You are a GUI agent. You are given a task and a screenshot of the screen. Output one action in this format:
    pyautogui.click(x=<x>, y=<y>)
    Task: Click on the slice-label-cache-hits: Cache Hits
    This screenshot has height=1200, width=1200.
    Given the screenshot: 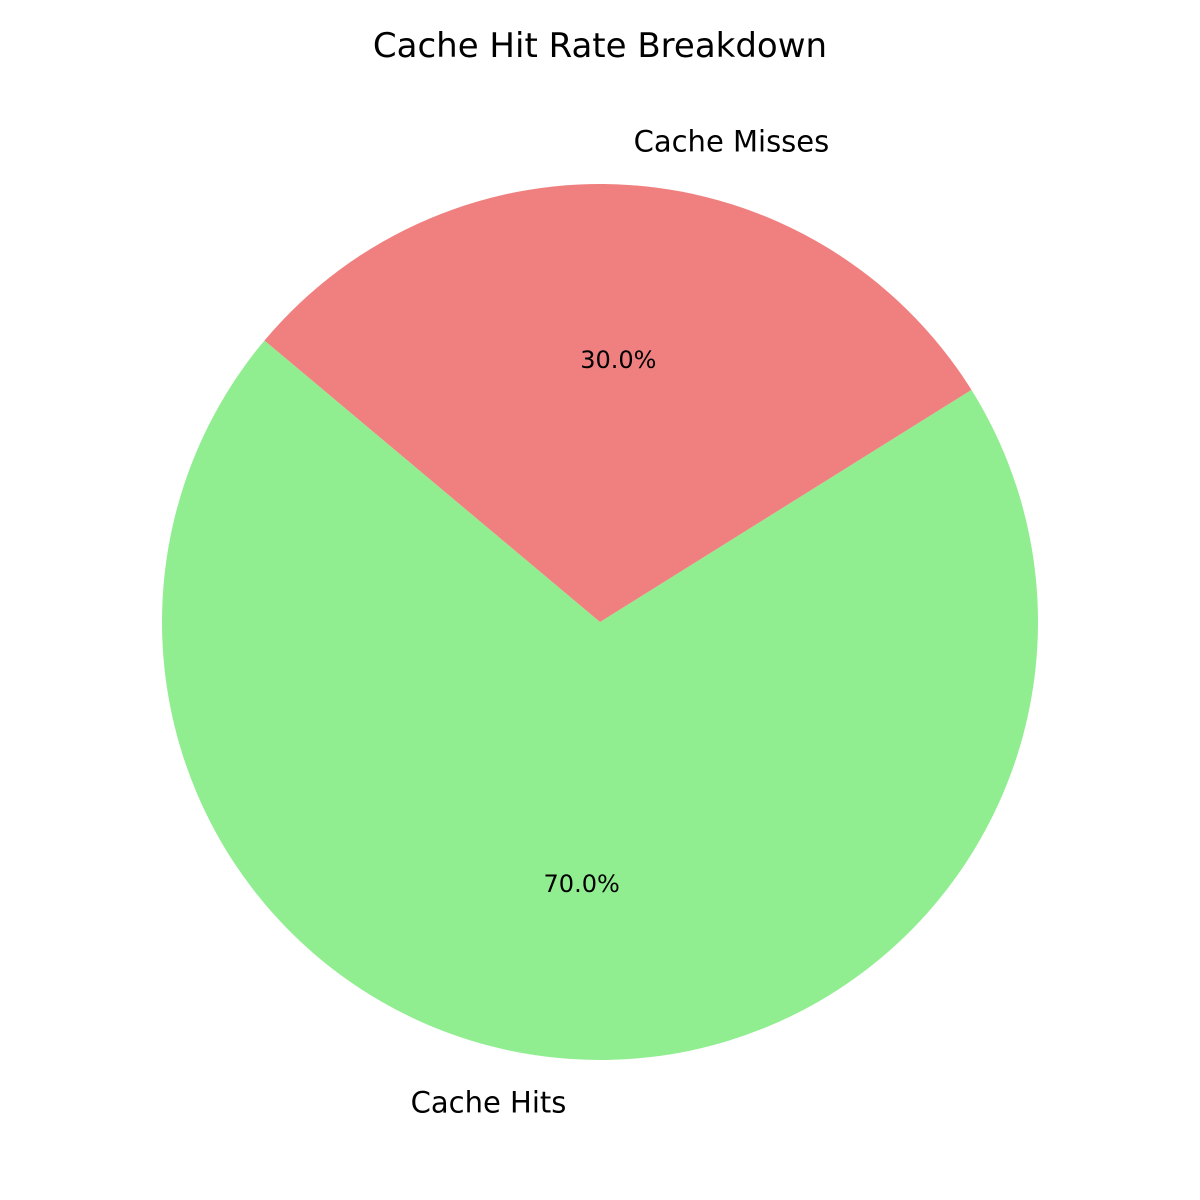 What is the action you would take?
    pyautogui.click(x=489, y=1103)
    